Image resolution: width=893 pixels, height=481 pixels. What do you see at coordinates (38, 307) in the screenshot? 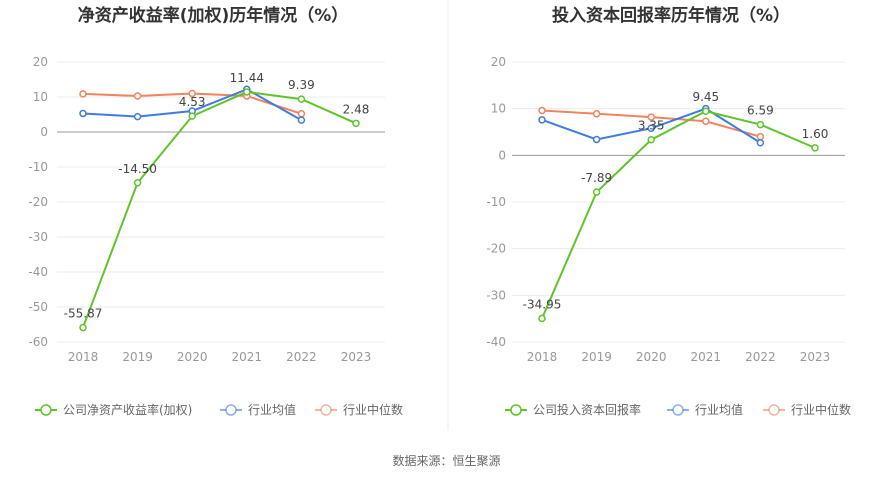
I see `y-tick-label: -50` at bounding box center [38, 307].